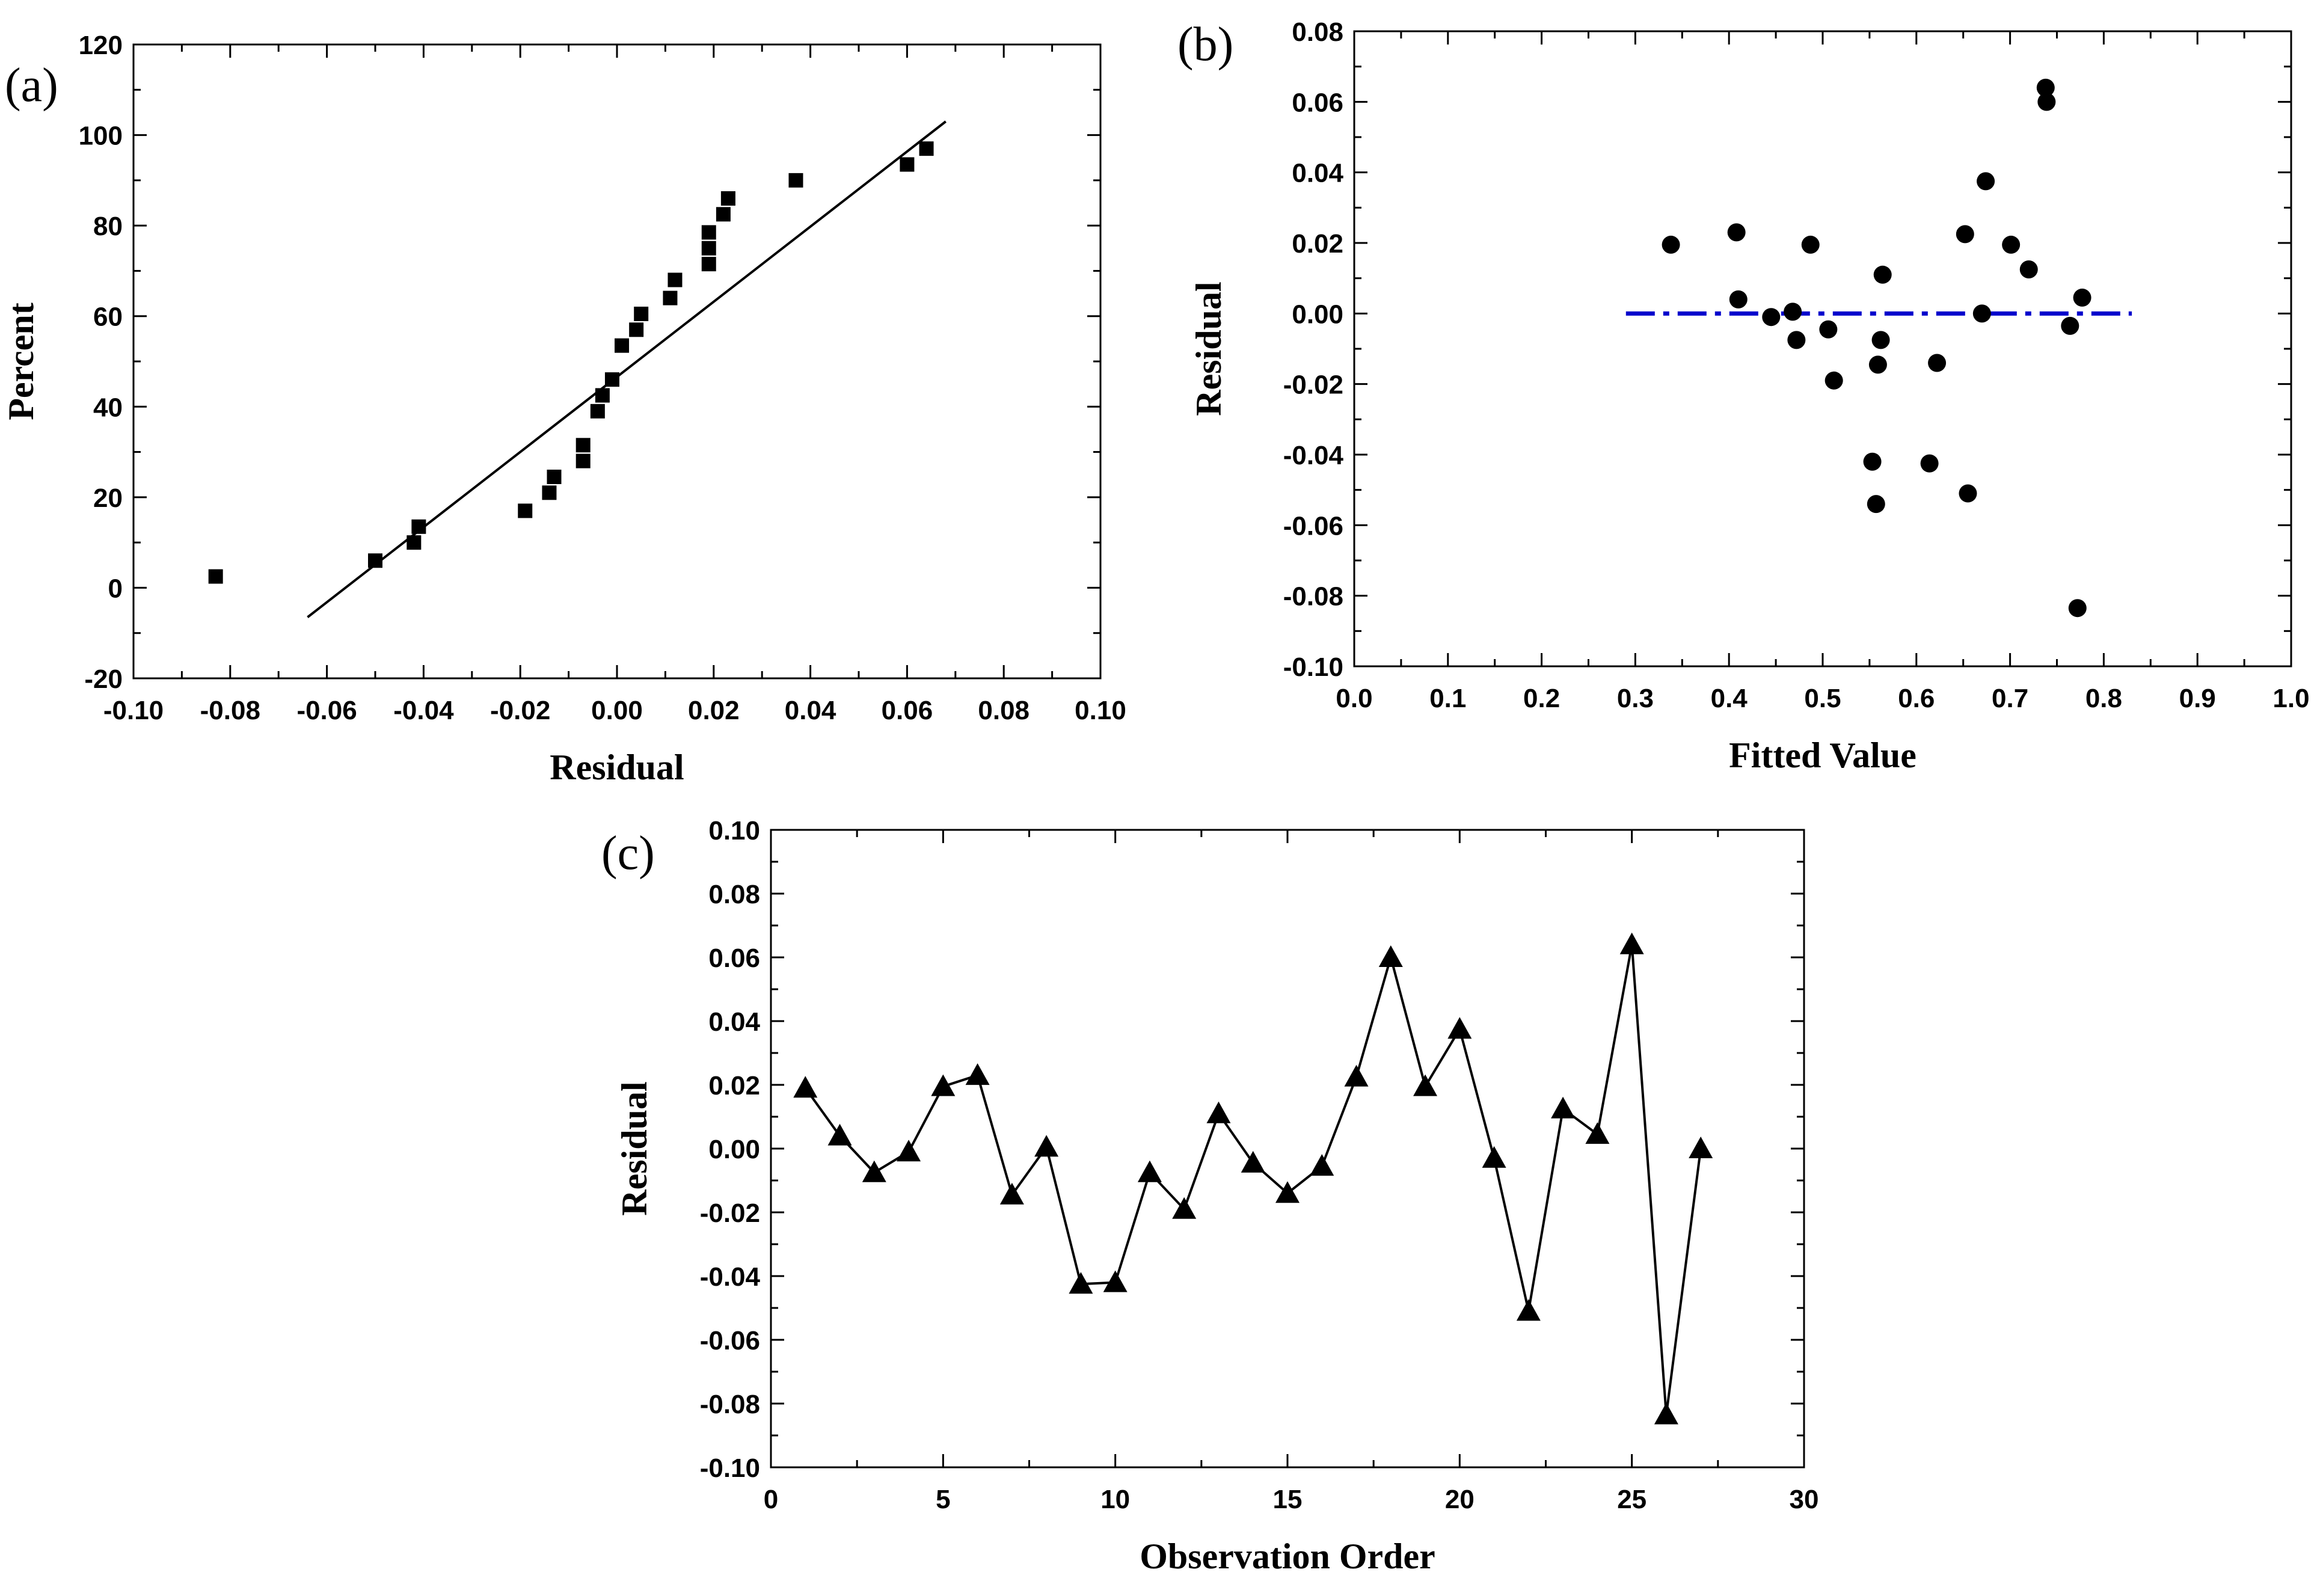 This screenshot has height=1596, width=2320. I want to click on x-tick-label: 5, so click(943, 1499).